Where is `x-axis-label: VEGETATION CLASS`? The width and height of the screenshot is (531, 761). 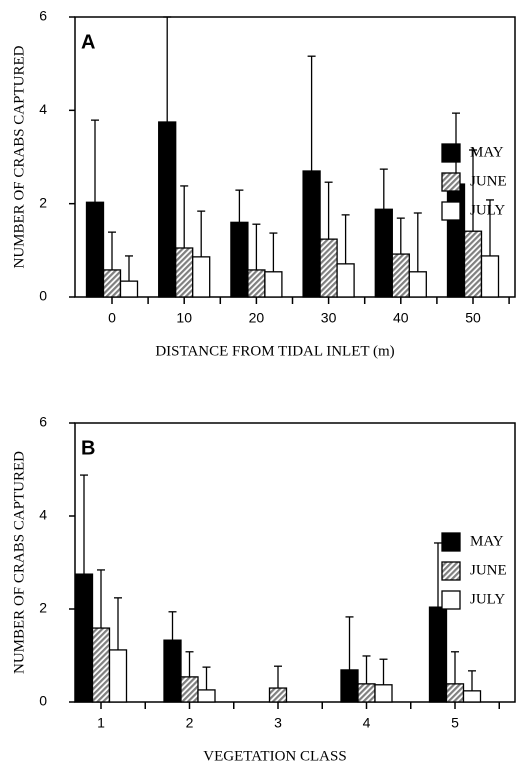
x-axis-label: VEGETATION CLASS is located at coordinates (274, 754).